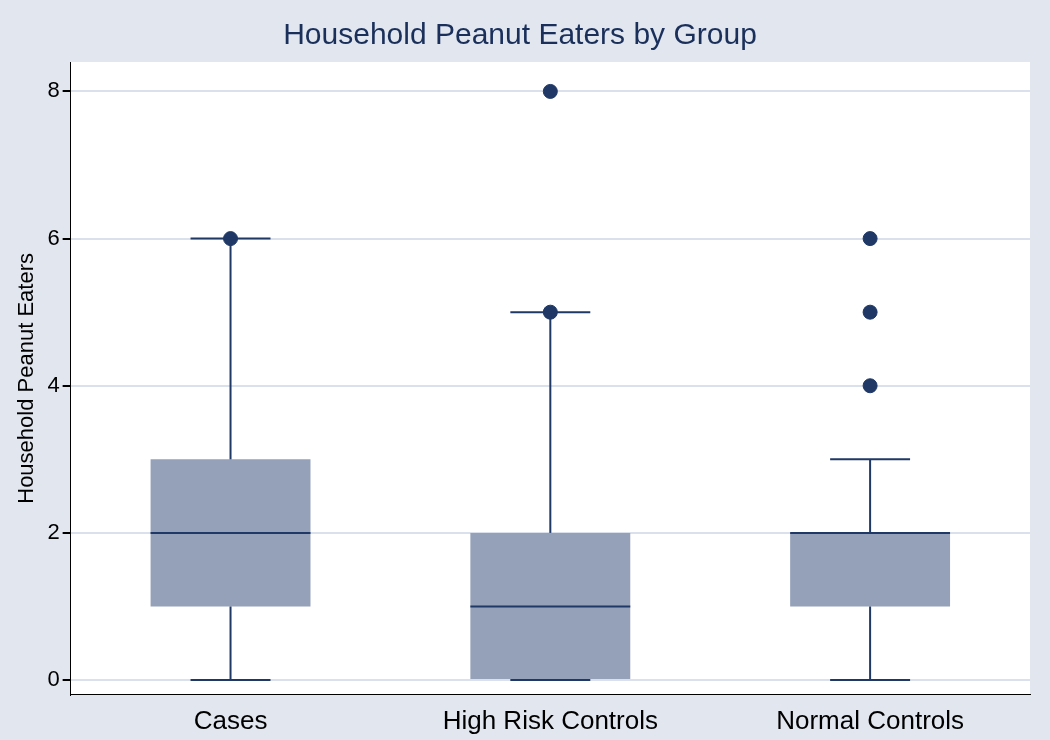  What do you see at coordinates (53, 237) in the screenshot?
I see `y-tick-label: 6` at bounding box center [53, 237].